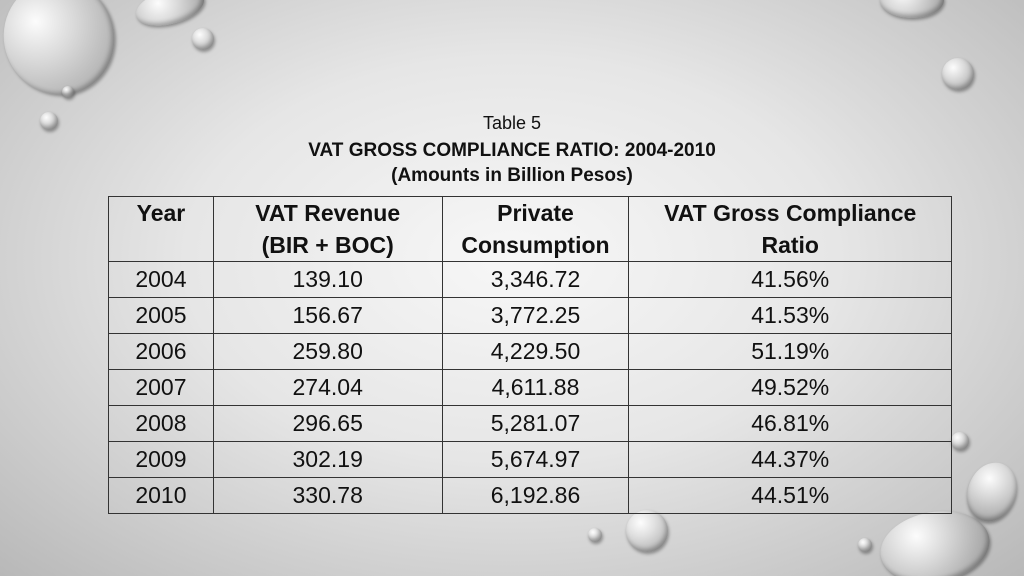  I want to click on cell-vat-revenue: 274.04, so click(327, 387).